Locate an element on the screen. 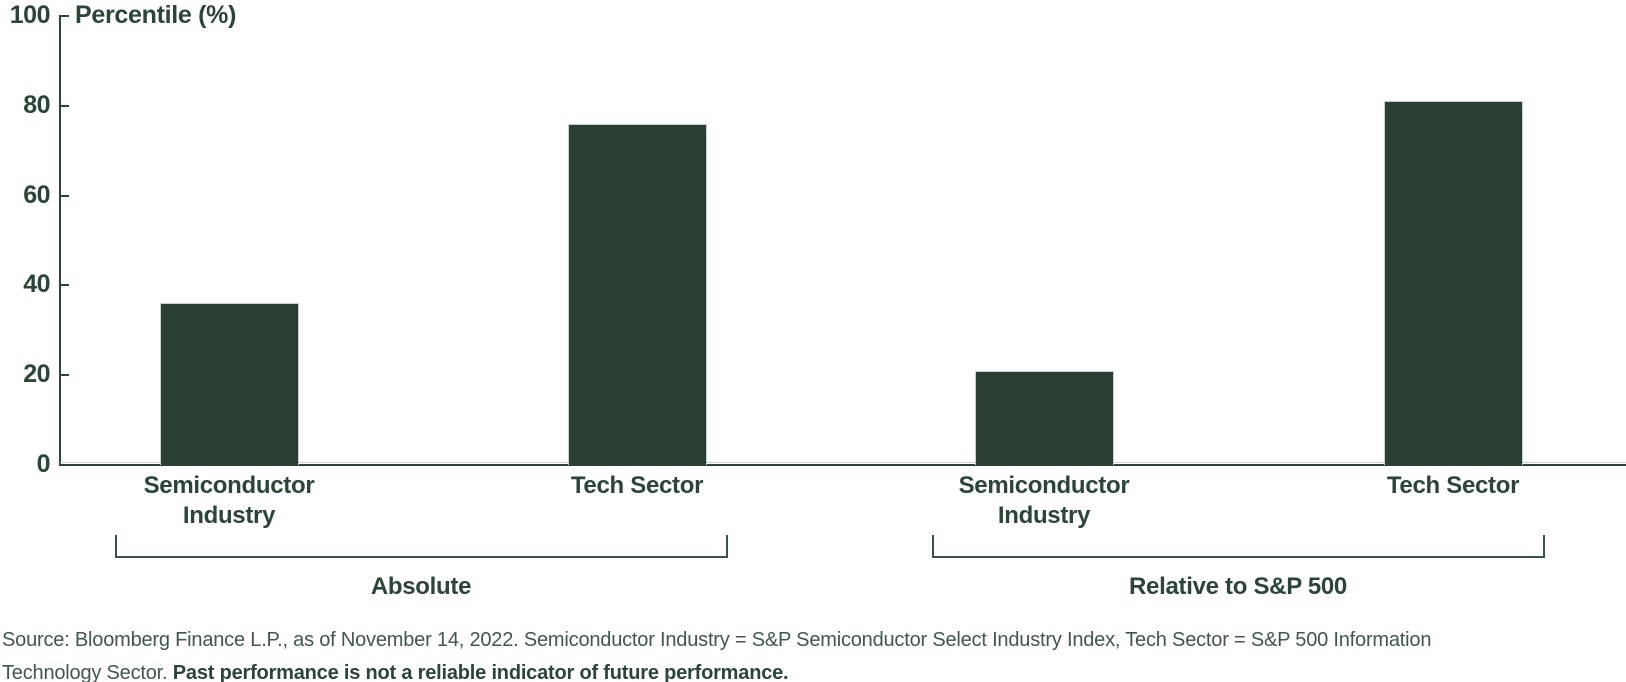  y-axis-title: Percentile (%) is located at coordinates (156, 15).